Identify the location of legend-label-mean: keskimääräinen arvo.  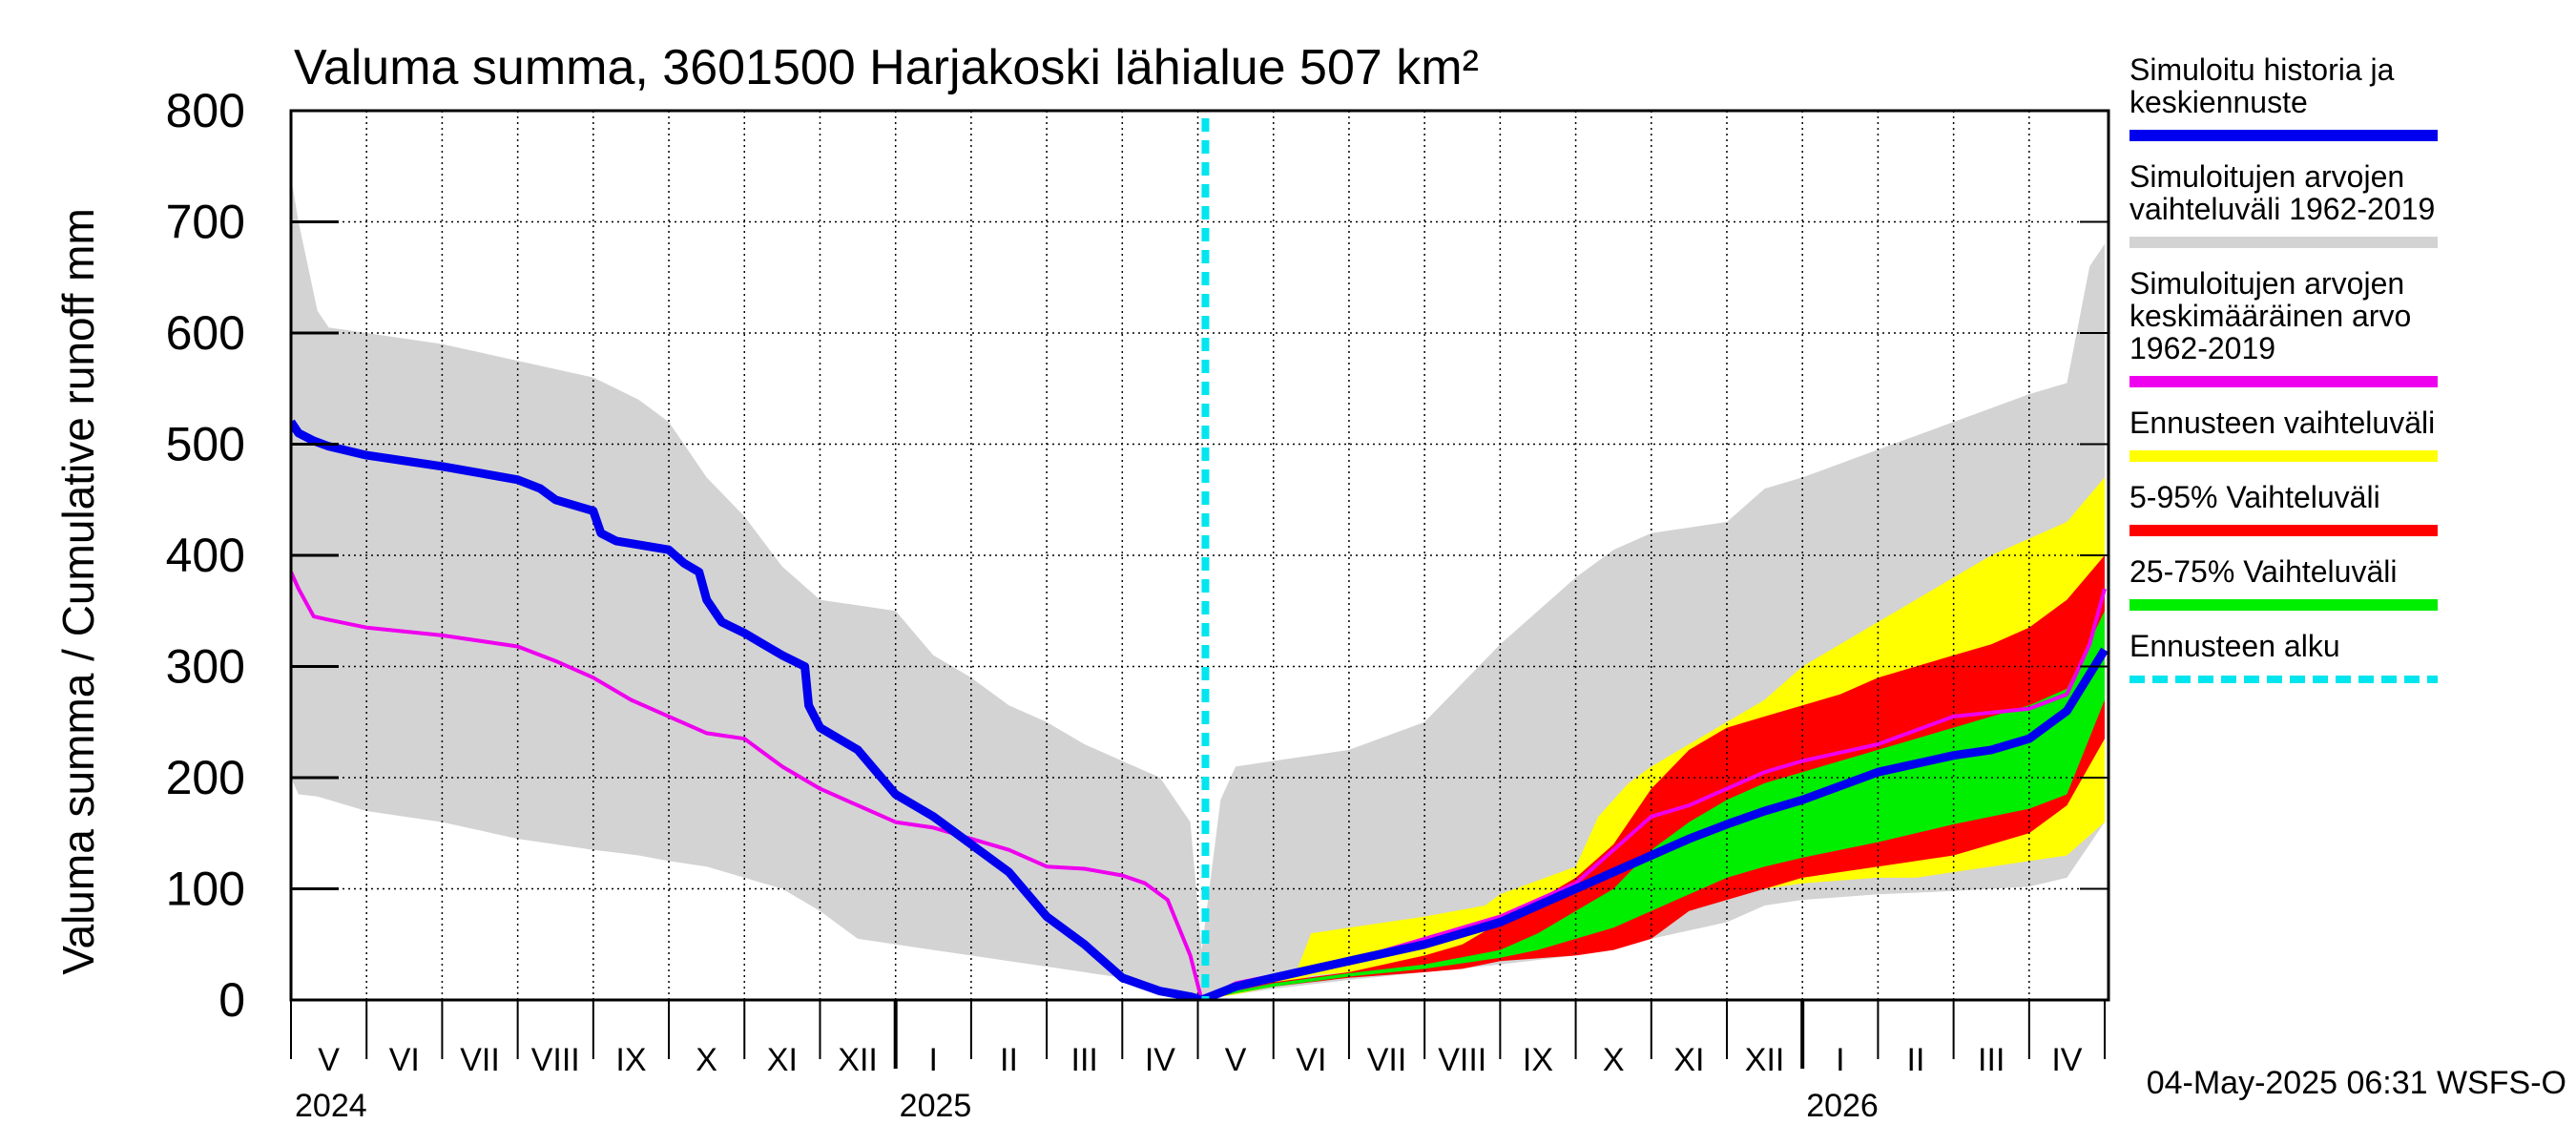
(2270, 316).